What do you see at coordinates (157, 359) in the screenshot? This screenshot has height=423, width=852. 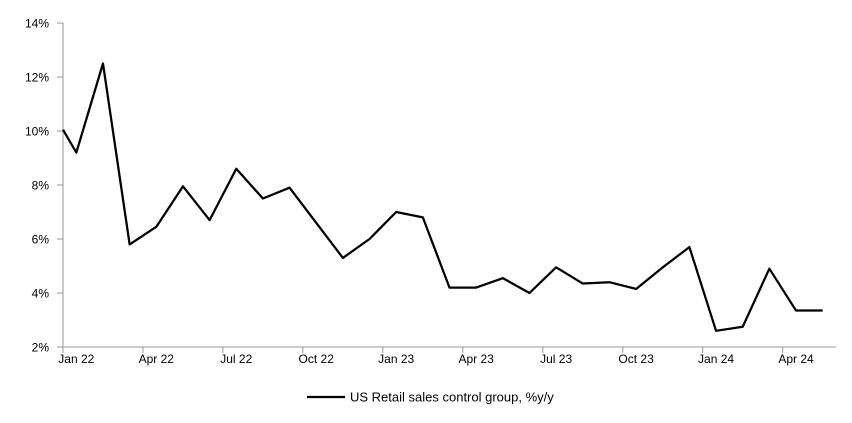 I see `x-tick-label: Apr 22` at bounding box center [157, 359].